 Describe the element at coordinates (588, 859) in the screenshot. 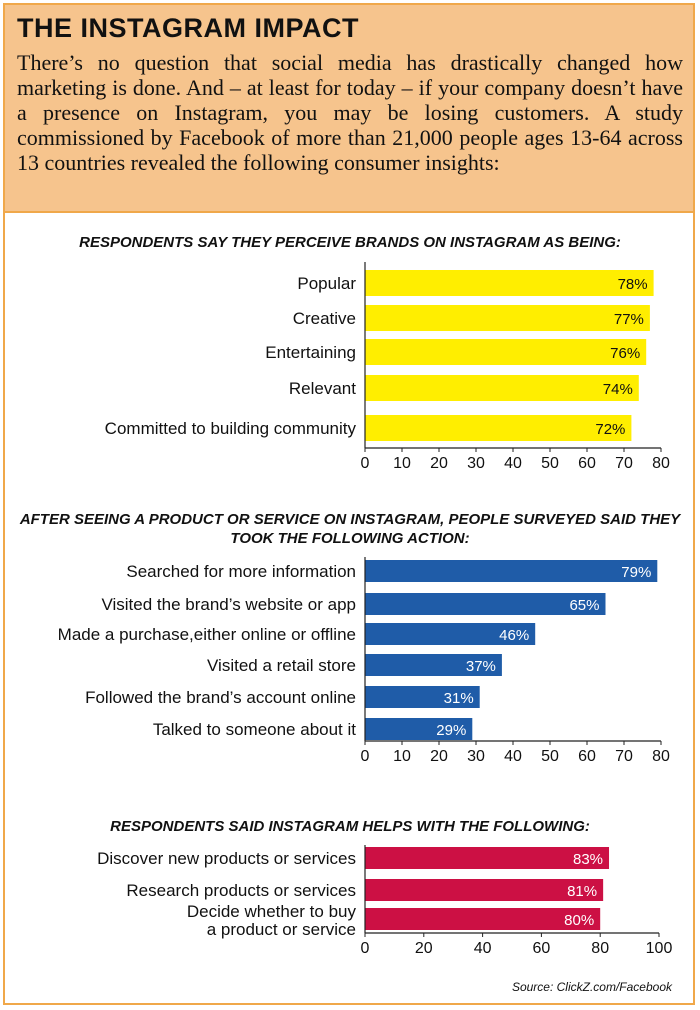

I see `chart-3-value-label: 83%` at that location.